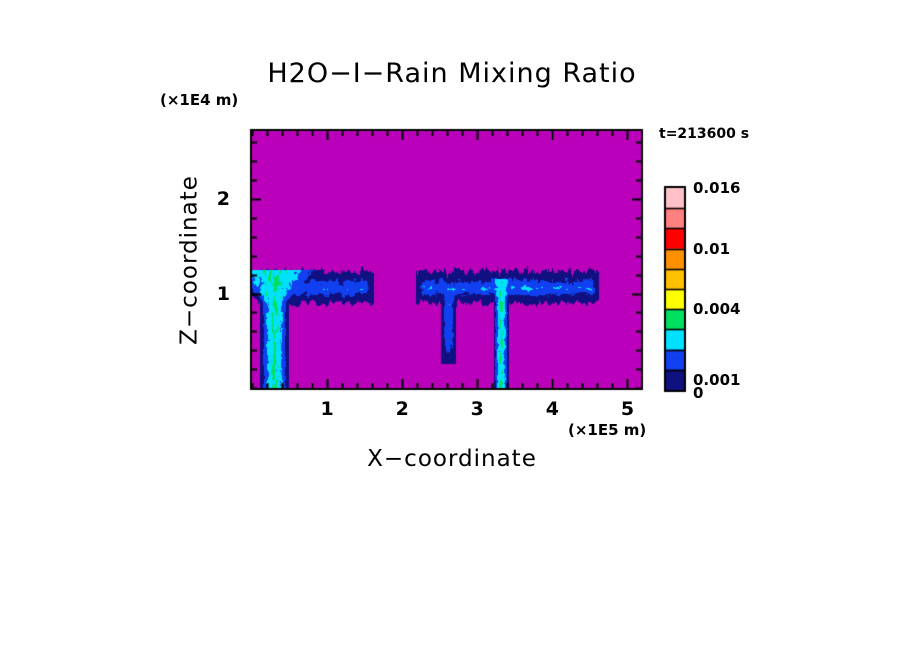 This screenshot has width=904, height=654. I want to click on x-tick-label: 2, so click(402, 409).